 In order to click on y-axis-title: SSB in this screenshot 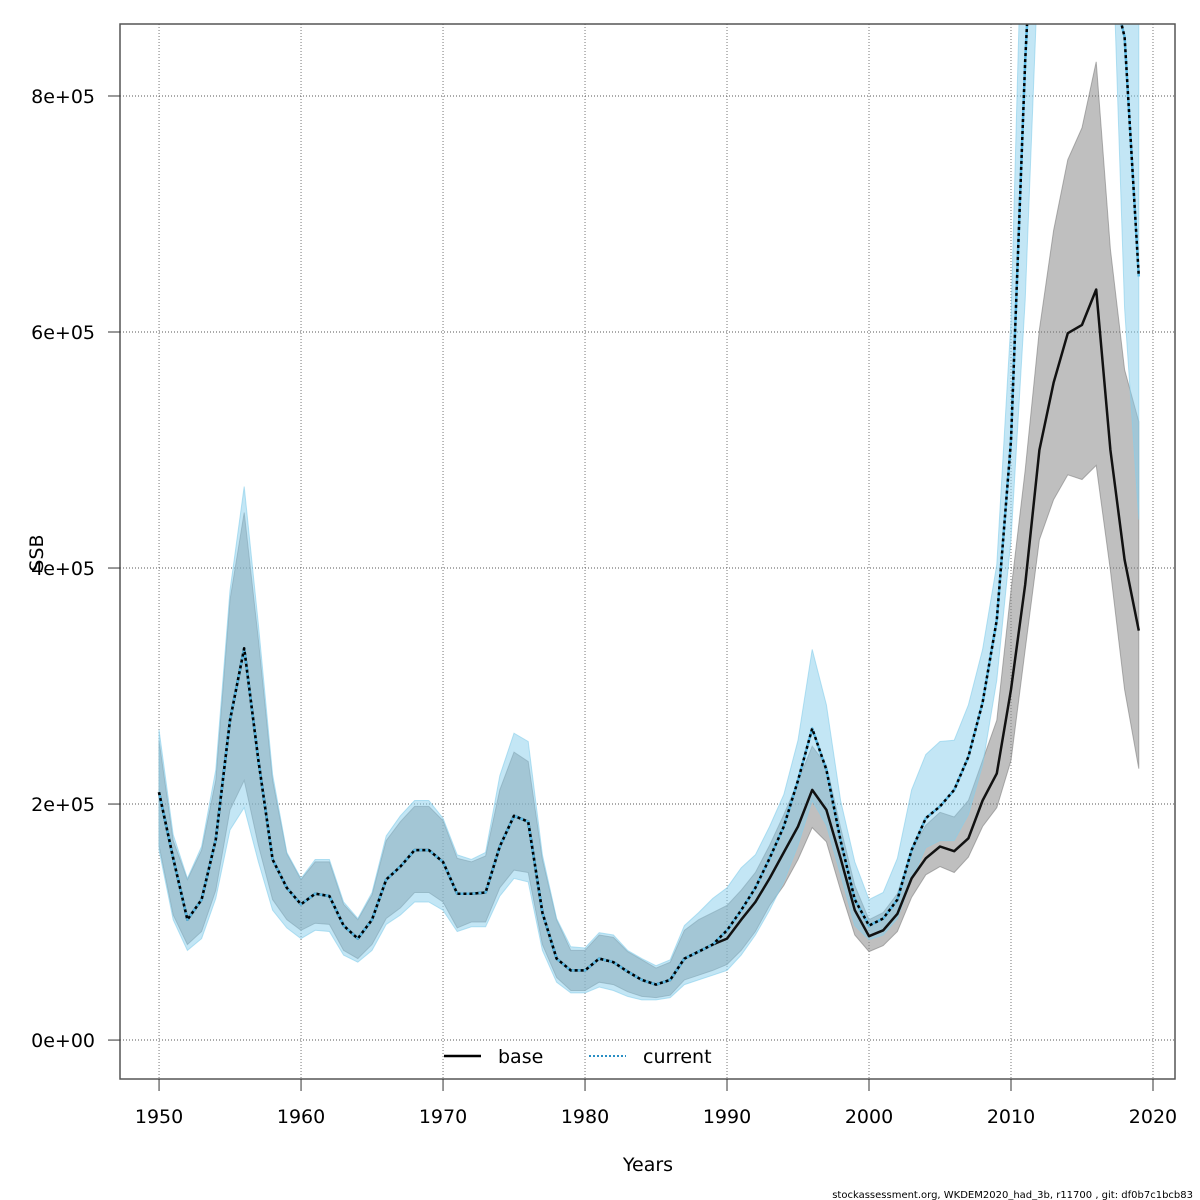, I will do `click(37, 552)`.